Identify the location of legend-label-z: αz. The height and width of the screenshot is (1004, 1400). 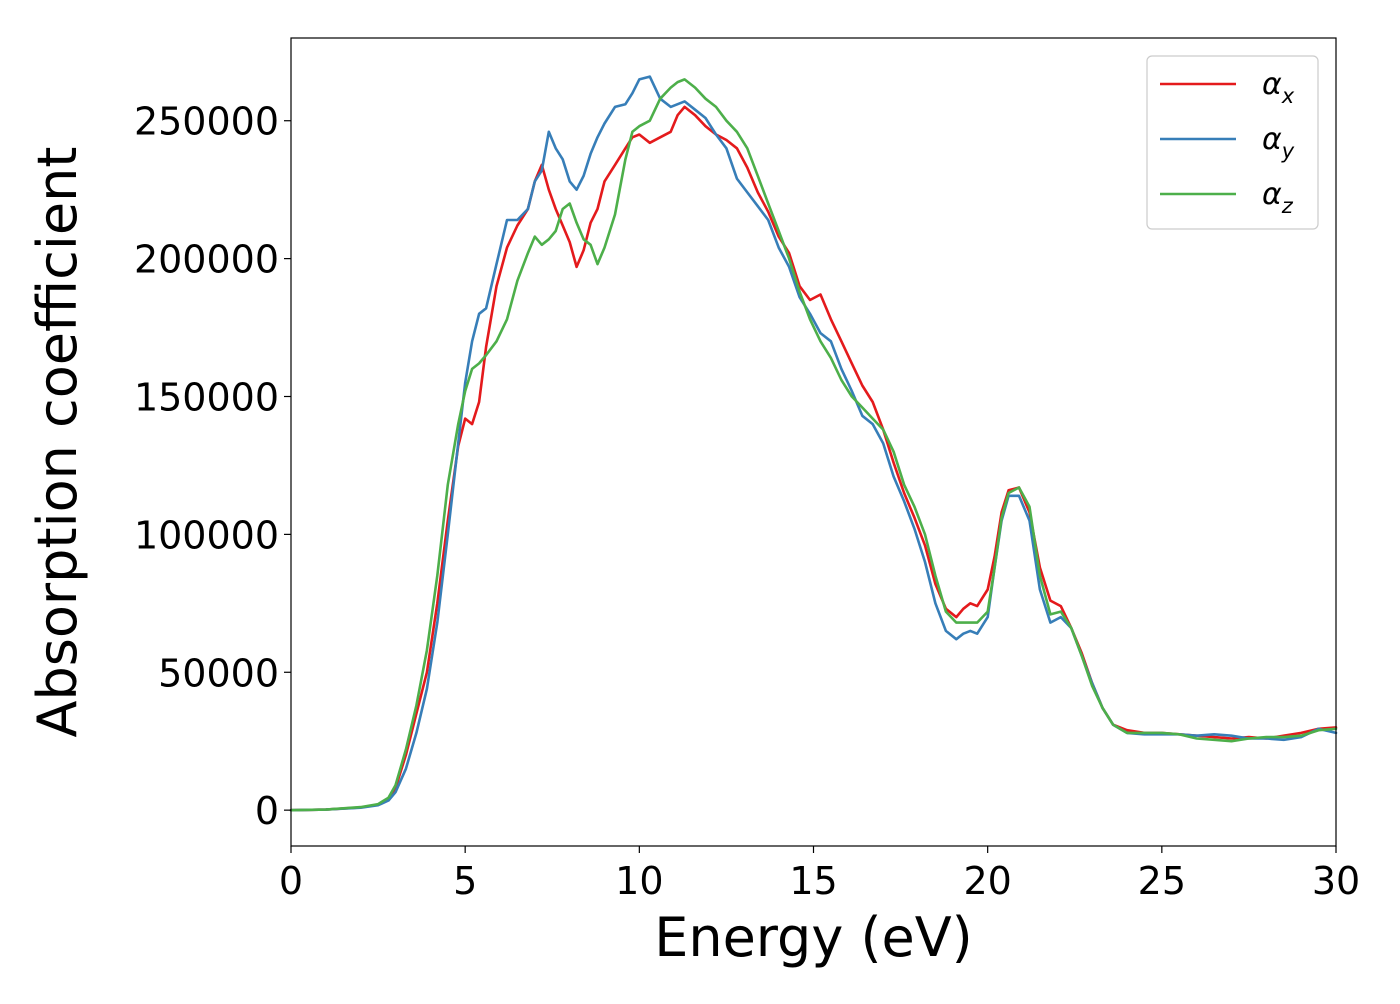
(1278, 197).